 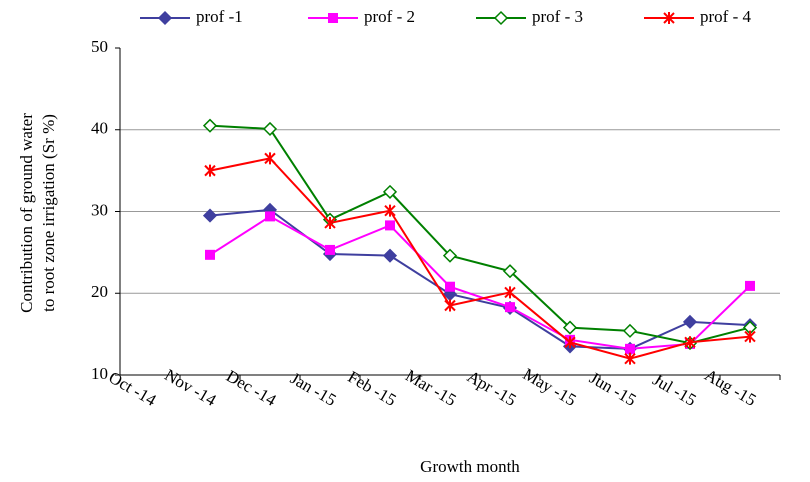 I want to click on y-tick-label: 30, so click(x=99, y=209).